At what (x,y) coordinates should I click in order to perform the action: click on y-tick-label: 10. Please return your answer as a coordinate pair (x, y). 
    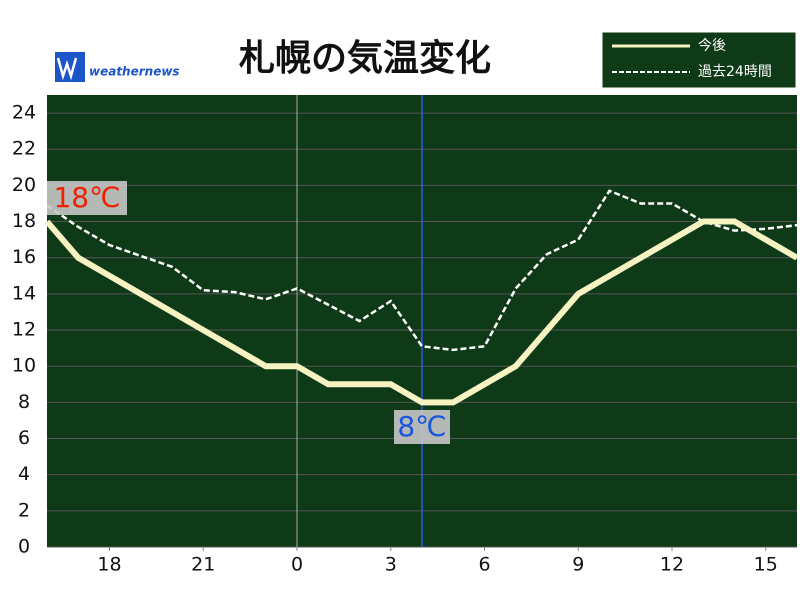
    Looking at the image, I should click on (24, 366).